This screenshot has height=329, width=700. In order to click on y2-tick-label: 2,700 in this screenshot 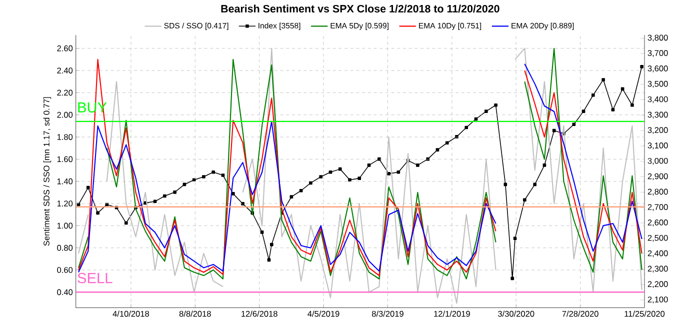, I will do `click(658, 207)`.